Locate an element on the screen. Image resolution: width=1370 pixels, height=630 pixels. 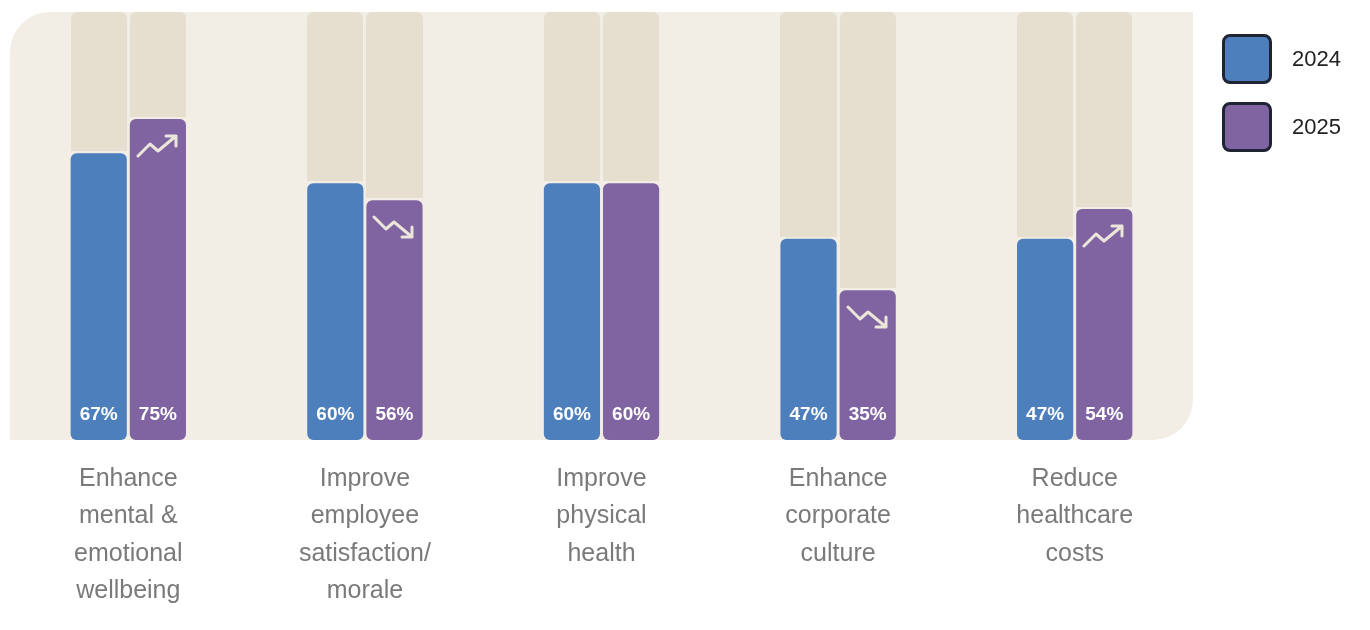
data-label: 75% is located at coordinates (157, 414).